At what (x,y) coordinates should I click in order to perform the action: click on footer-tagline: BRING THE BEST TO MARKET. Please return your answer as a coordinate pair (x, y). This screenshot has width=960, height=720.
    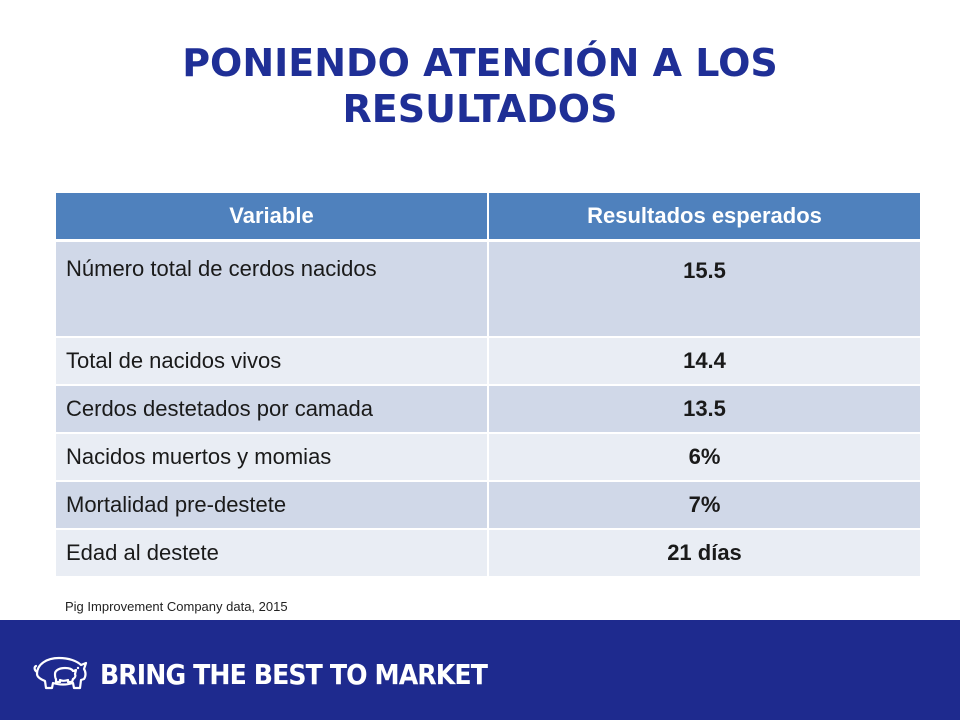
    Looking at the image, I should click on (294, 674).